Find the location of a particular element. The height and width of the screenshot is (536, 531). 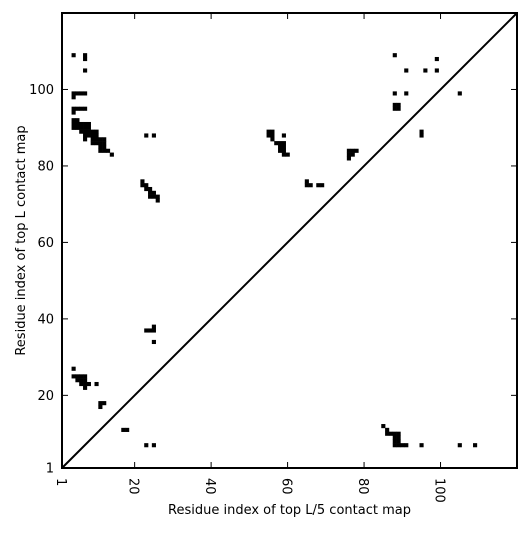

y-axis-label: Residue index of top L contact map is located at coordinates (21, 240).